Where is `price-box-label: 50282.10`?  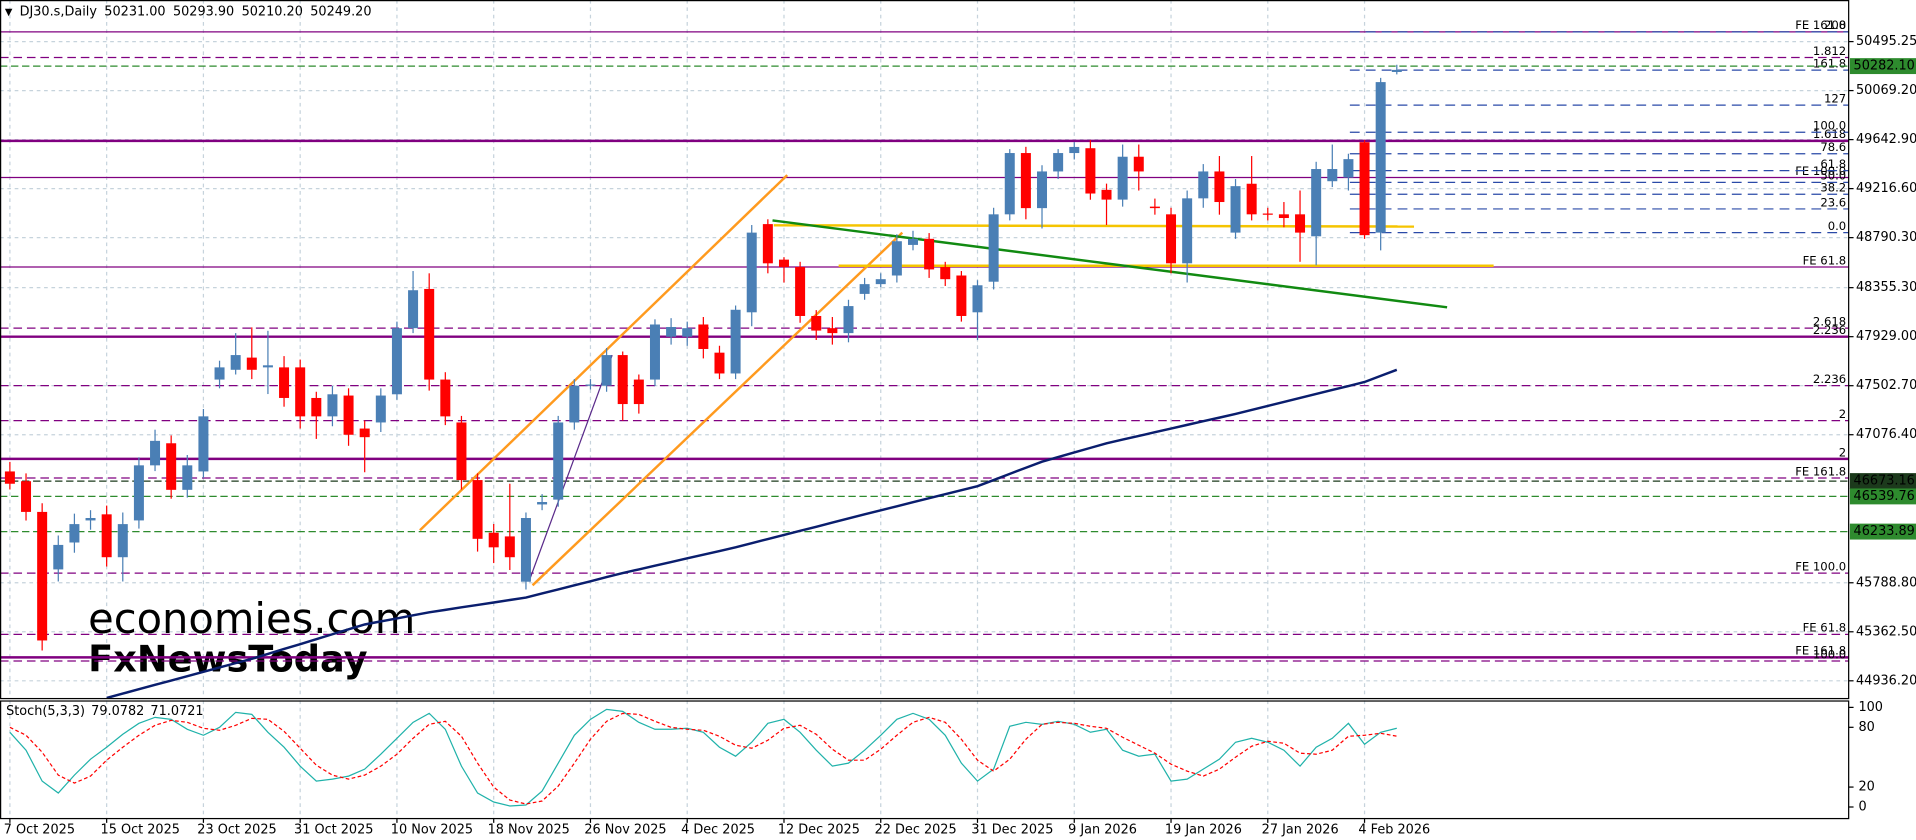 price-box-label: 50282.10 is located at coordinates (1884, 66).